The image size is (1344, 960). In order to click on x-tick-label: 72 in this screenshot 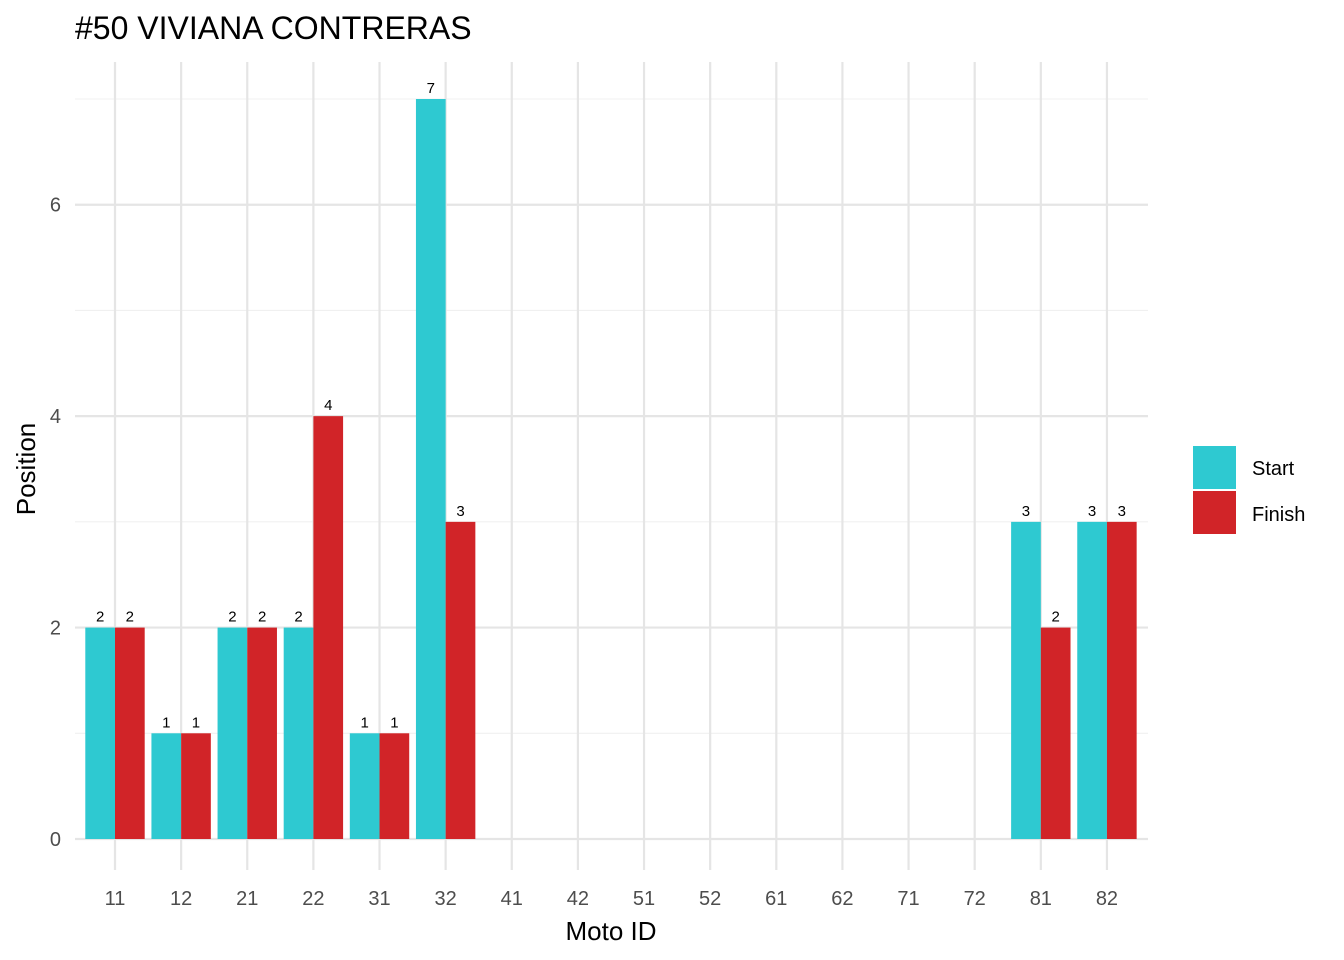, I will do `click(975, 899)`.